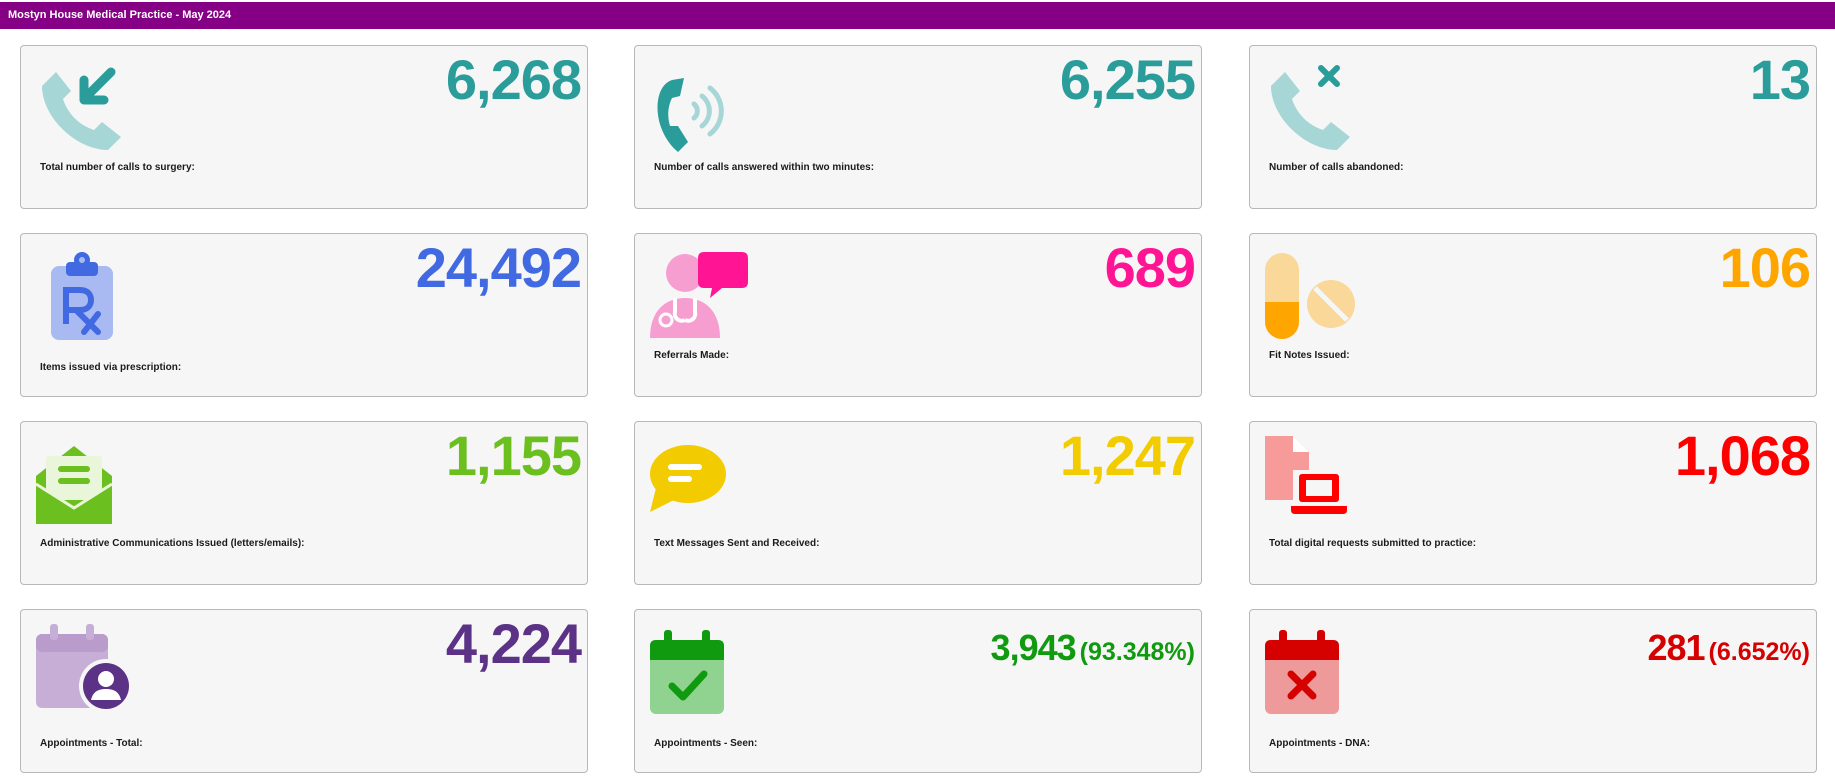 Image resolution: width=1835 pixels, height=781 pixels. Describe the element at coordinates (918, 503) in the screenshot. I see `card-text-messages: 1,247 Text Messages Sent and Received:` at that location.